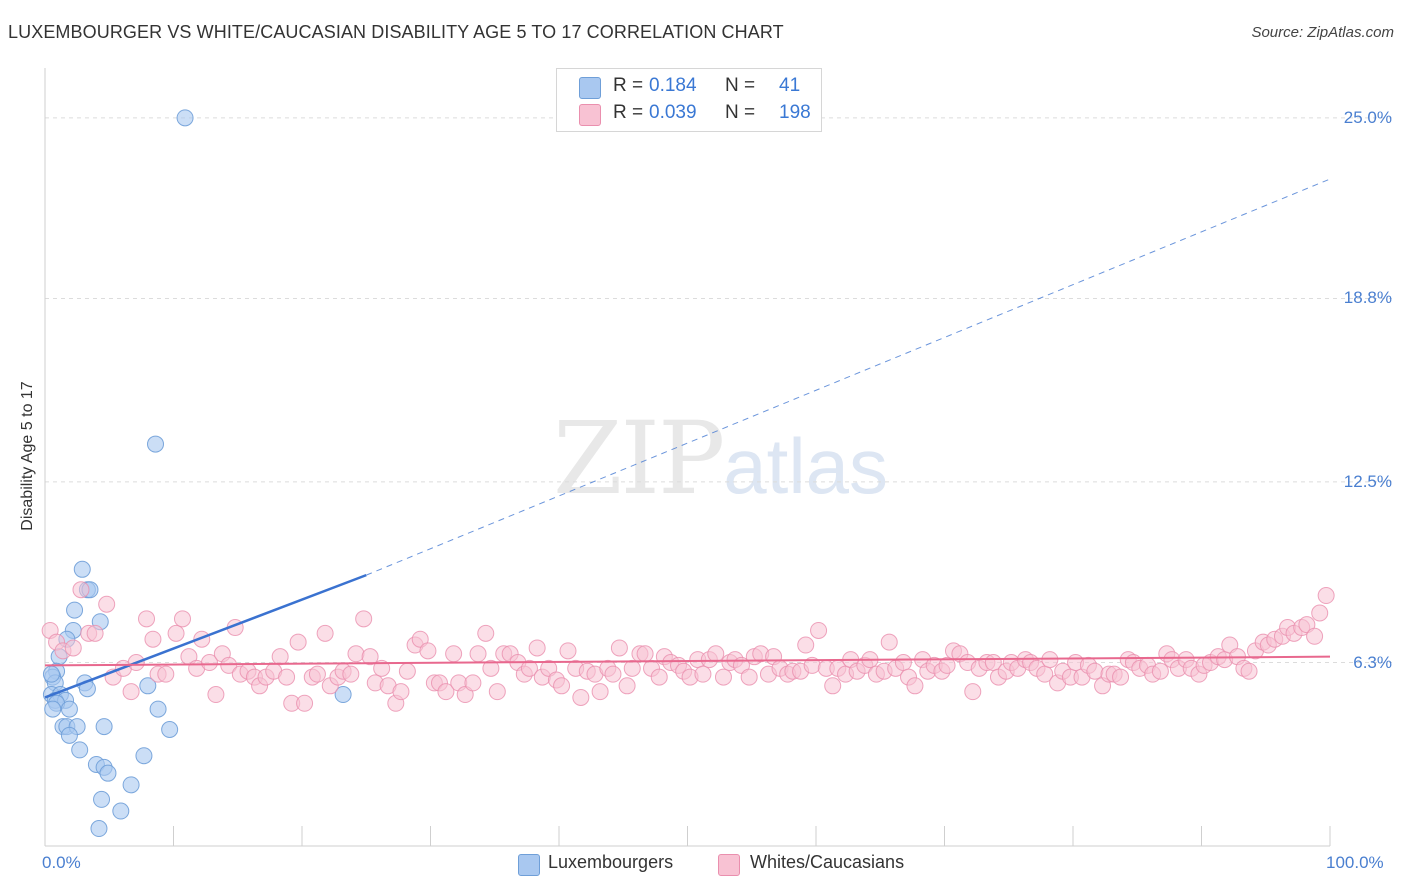  I want to click on legend-n-value: 41, so click(790, 85).